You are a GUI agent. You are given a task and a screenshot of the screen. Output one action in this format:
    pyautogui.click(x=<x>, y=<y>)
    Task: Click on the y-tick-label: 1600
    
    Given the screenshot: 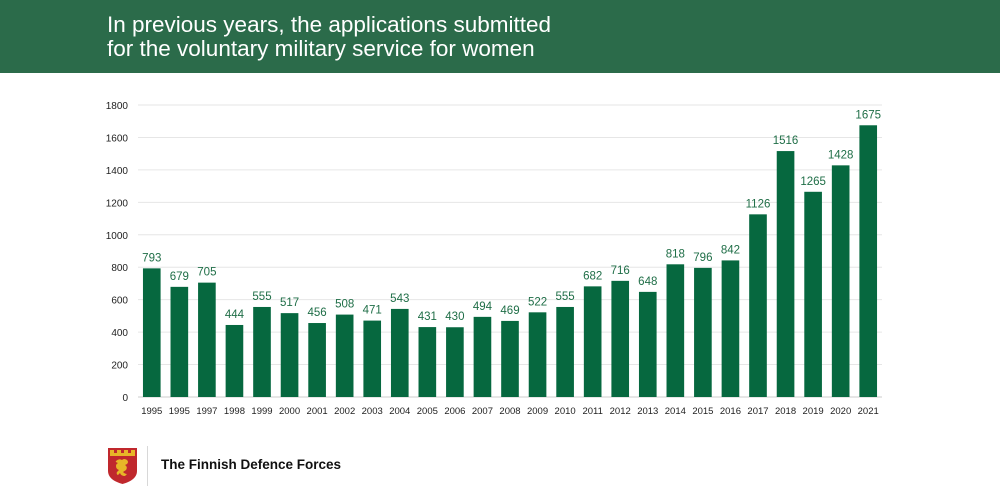 What is the action you would take?
    pyautogui.click(x=117, y=138)
    